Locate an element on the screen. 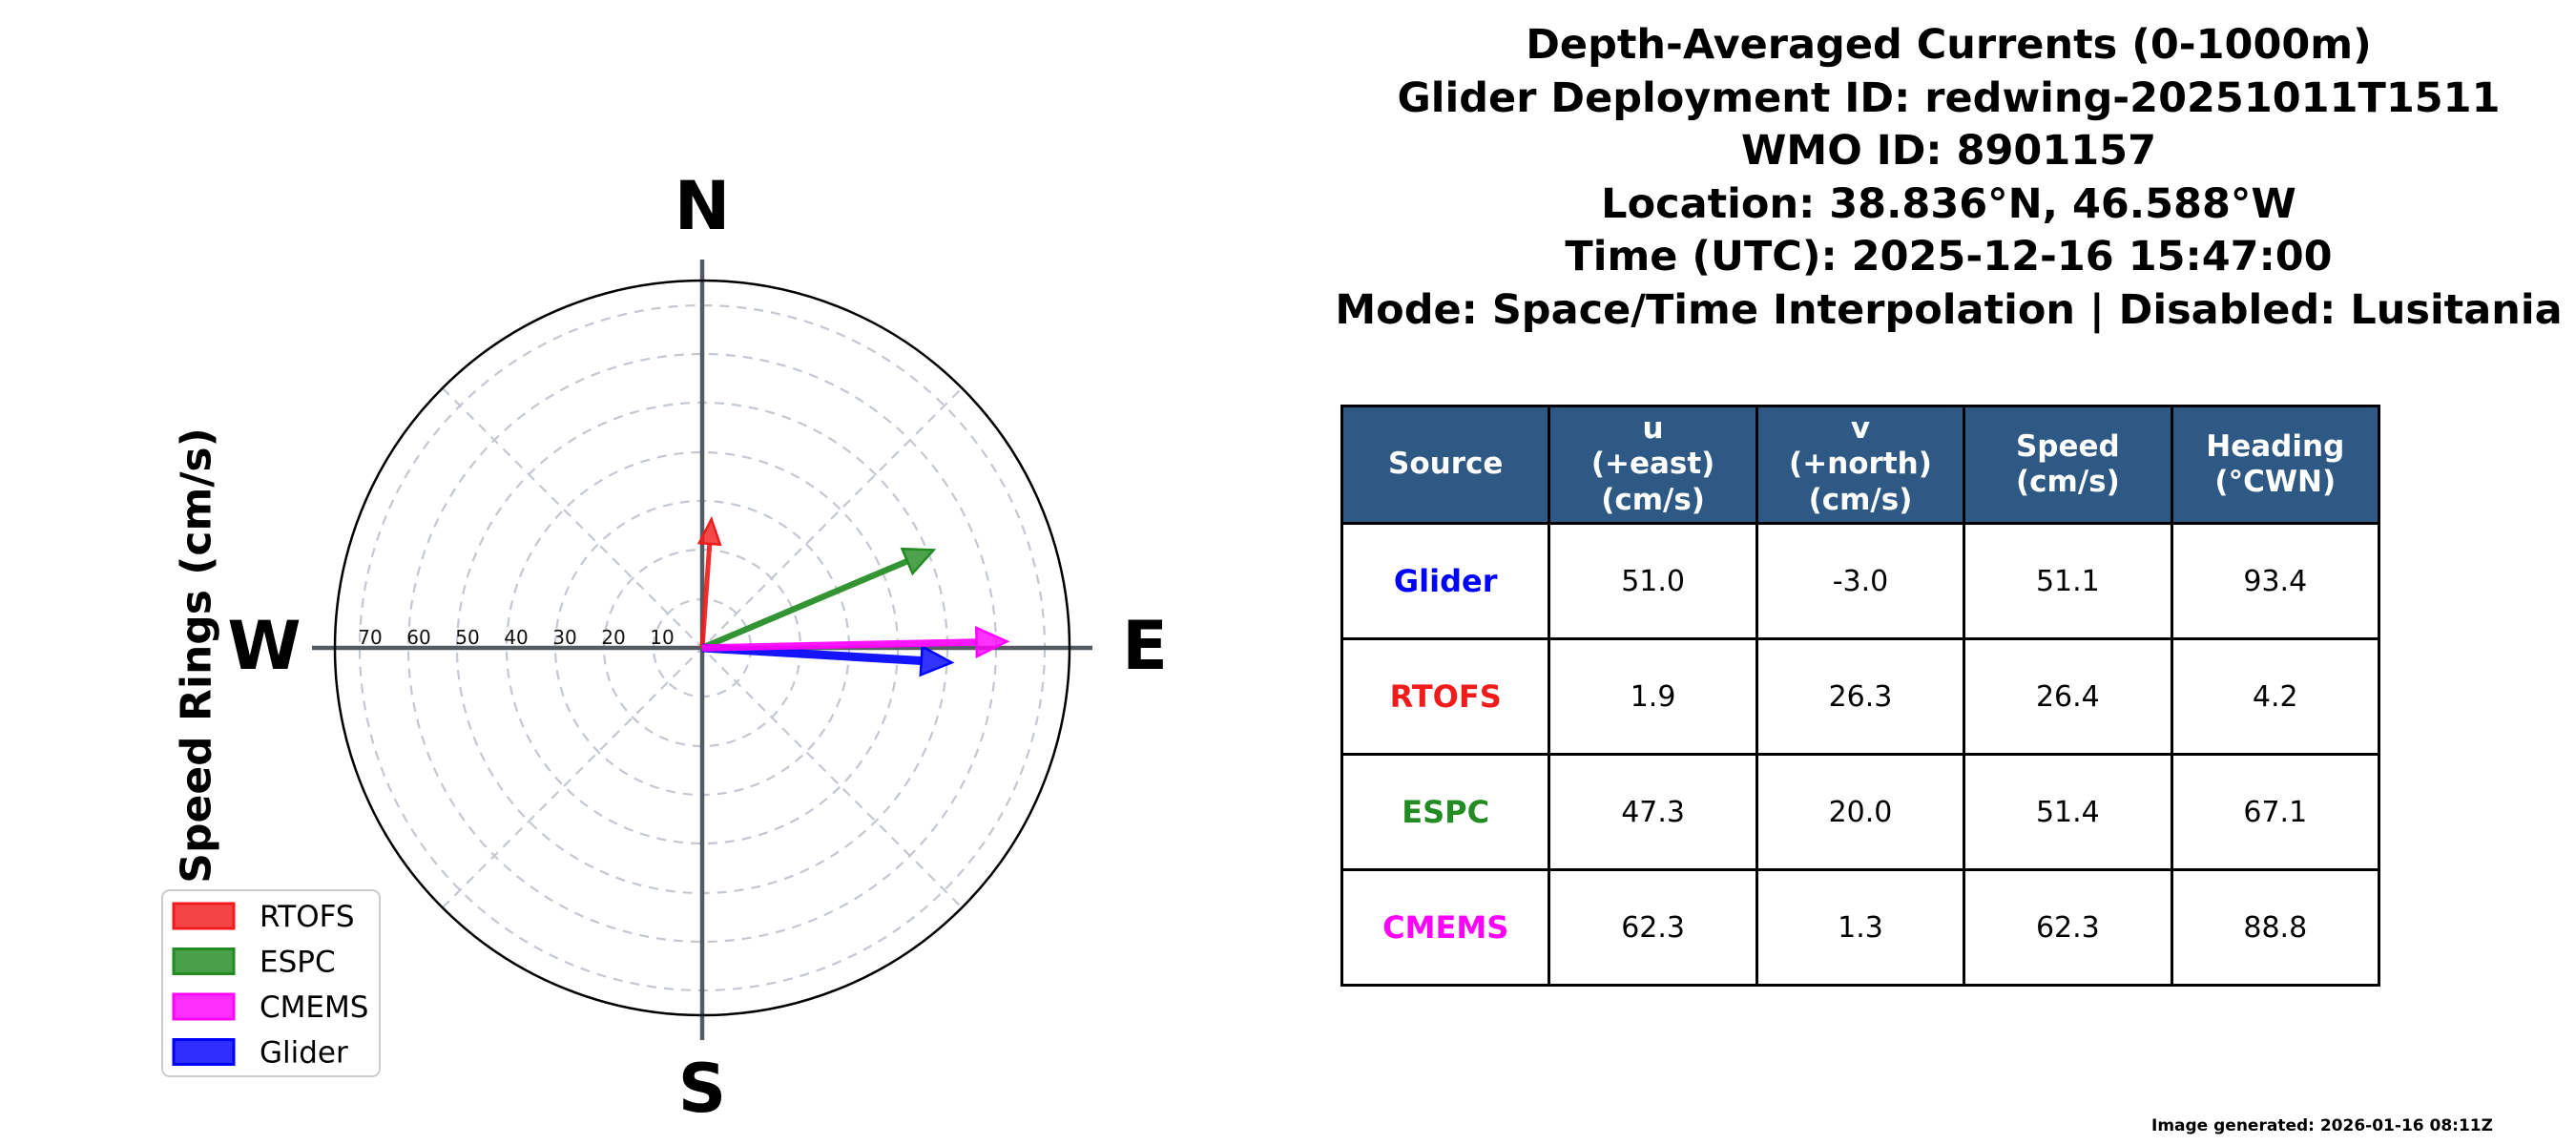 The width and height of the screenshot is (2576, 1145). image-generated-timestamp: Image generated: 2026-01-16 08:11Z is located at coordinates (2322, 1125).